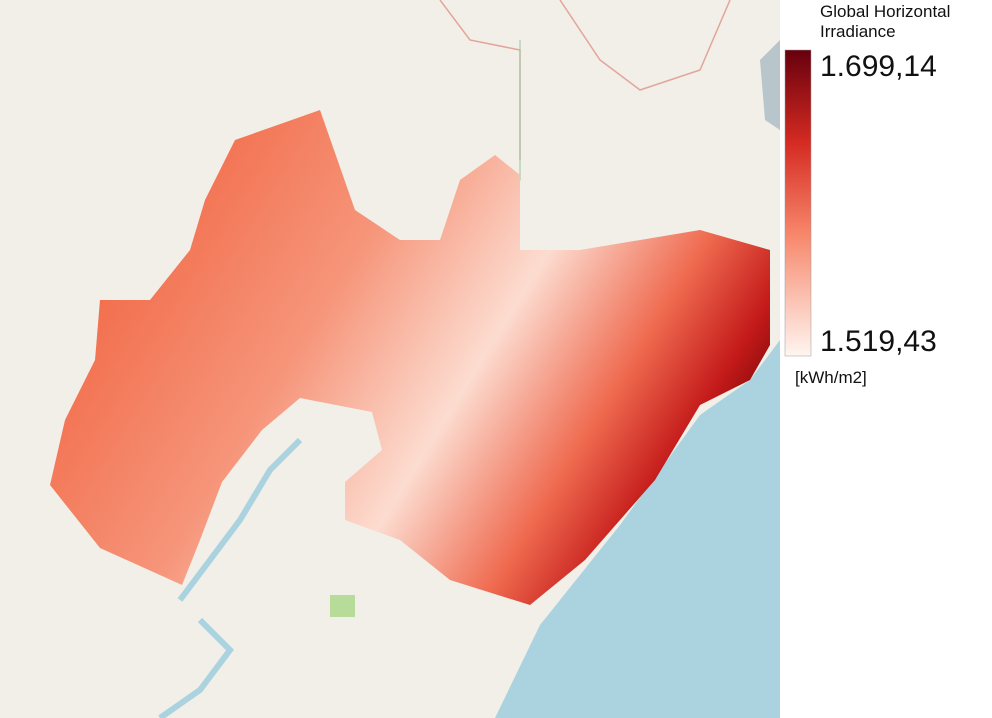 The image size is (992, 718). Describe the element at coordinates (770, 85) in the screenshot. I see `lake` at that location.